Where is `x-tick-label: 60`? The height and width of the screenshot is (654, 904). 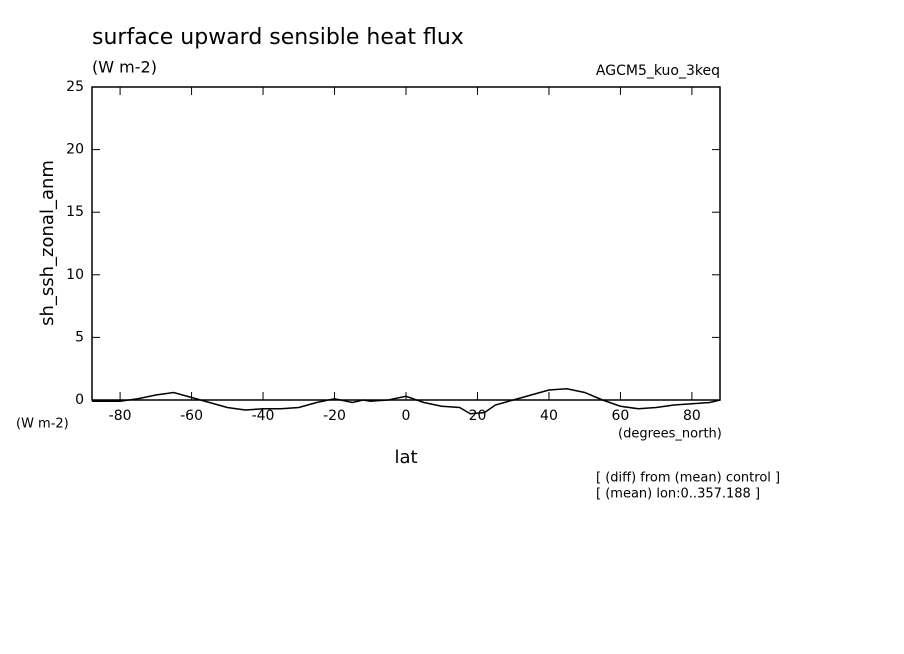 x-tick-label: 60 is located at coordinates (621, 416).